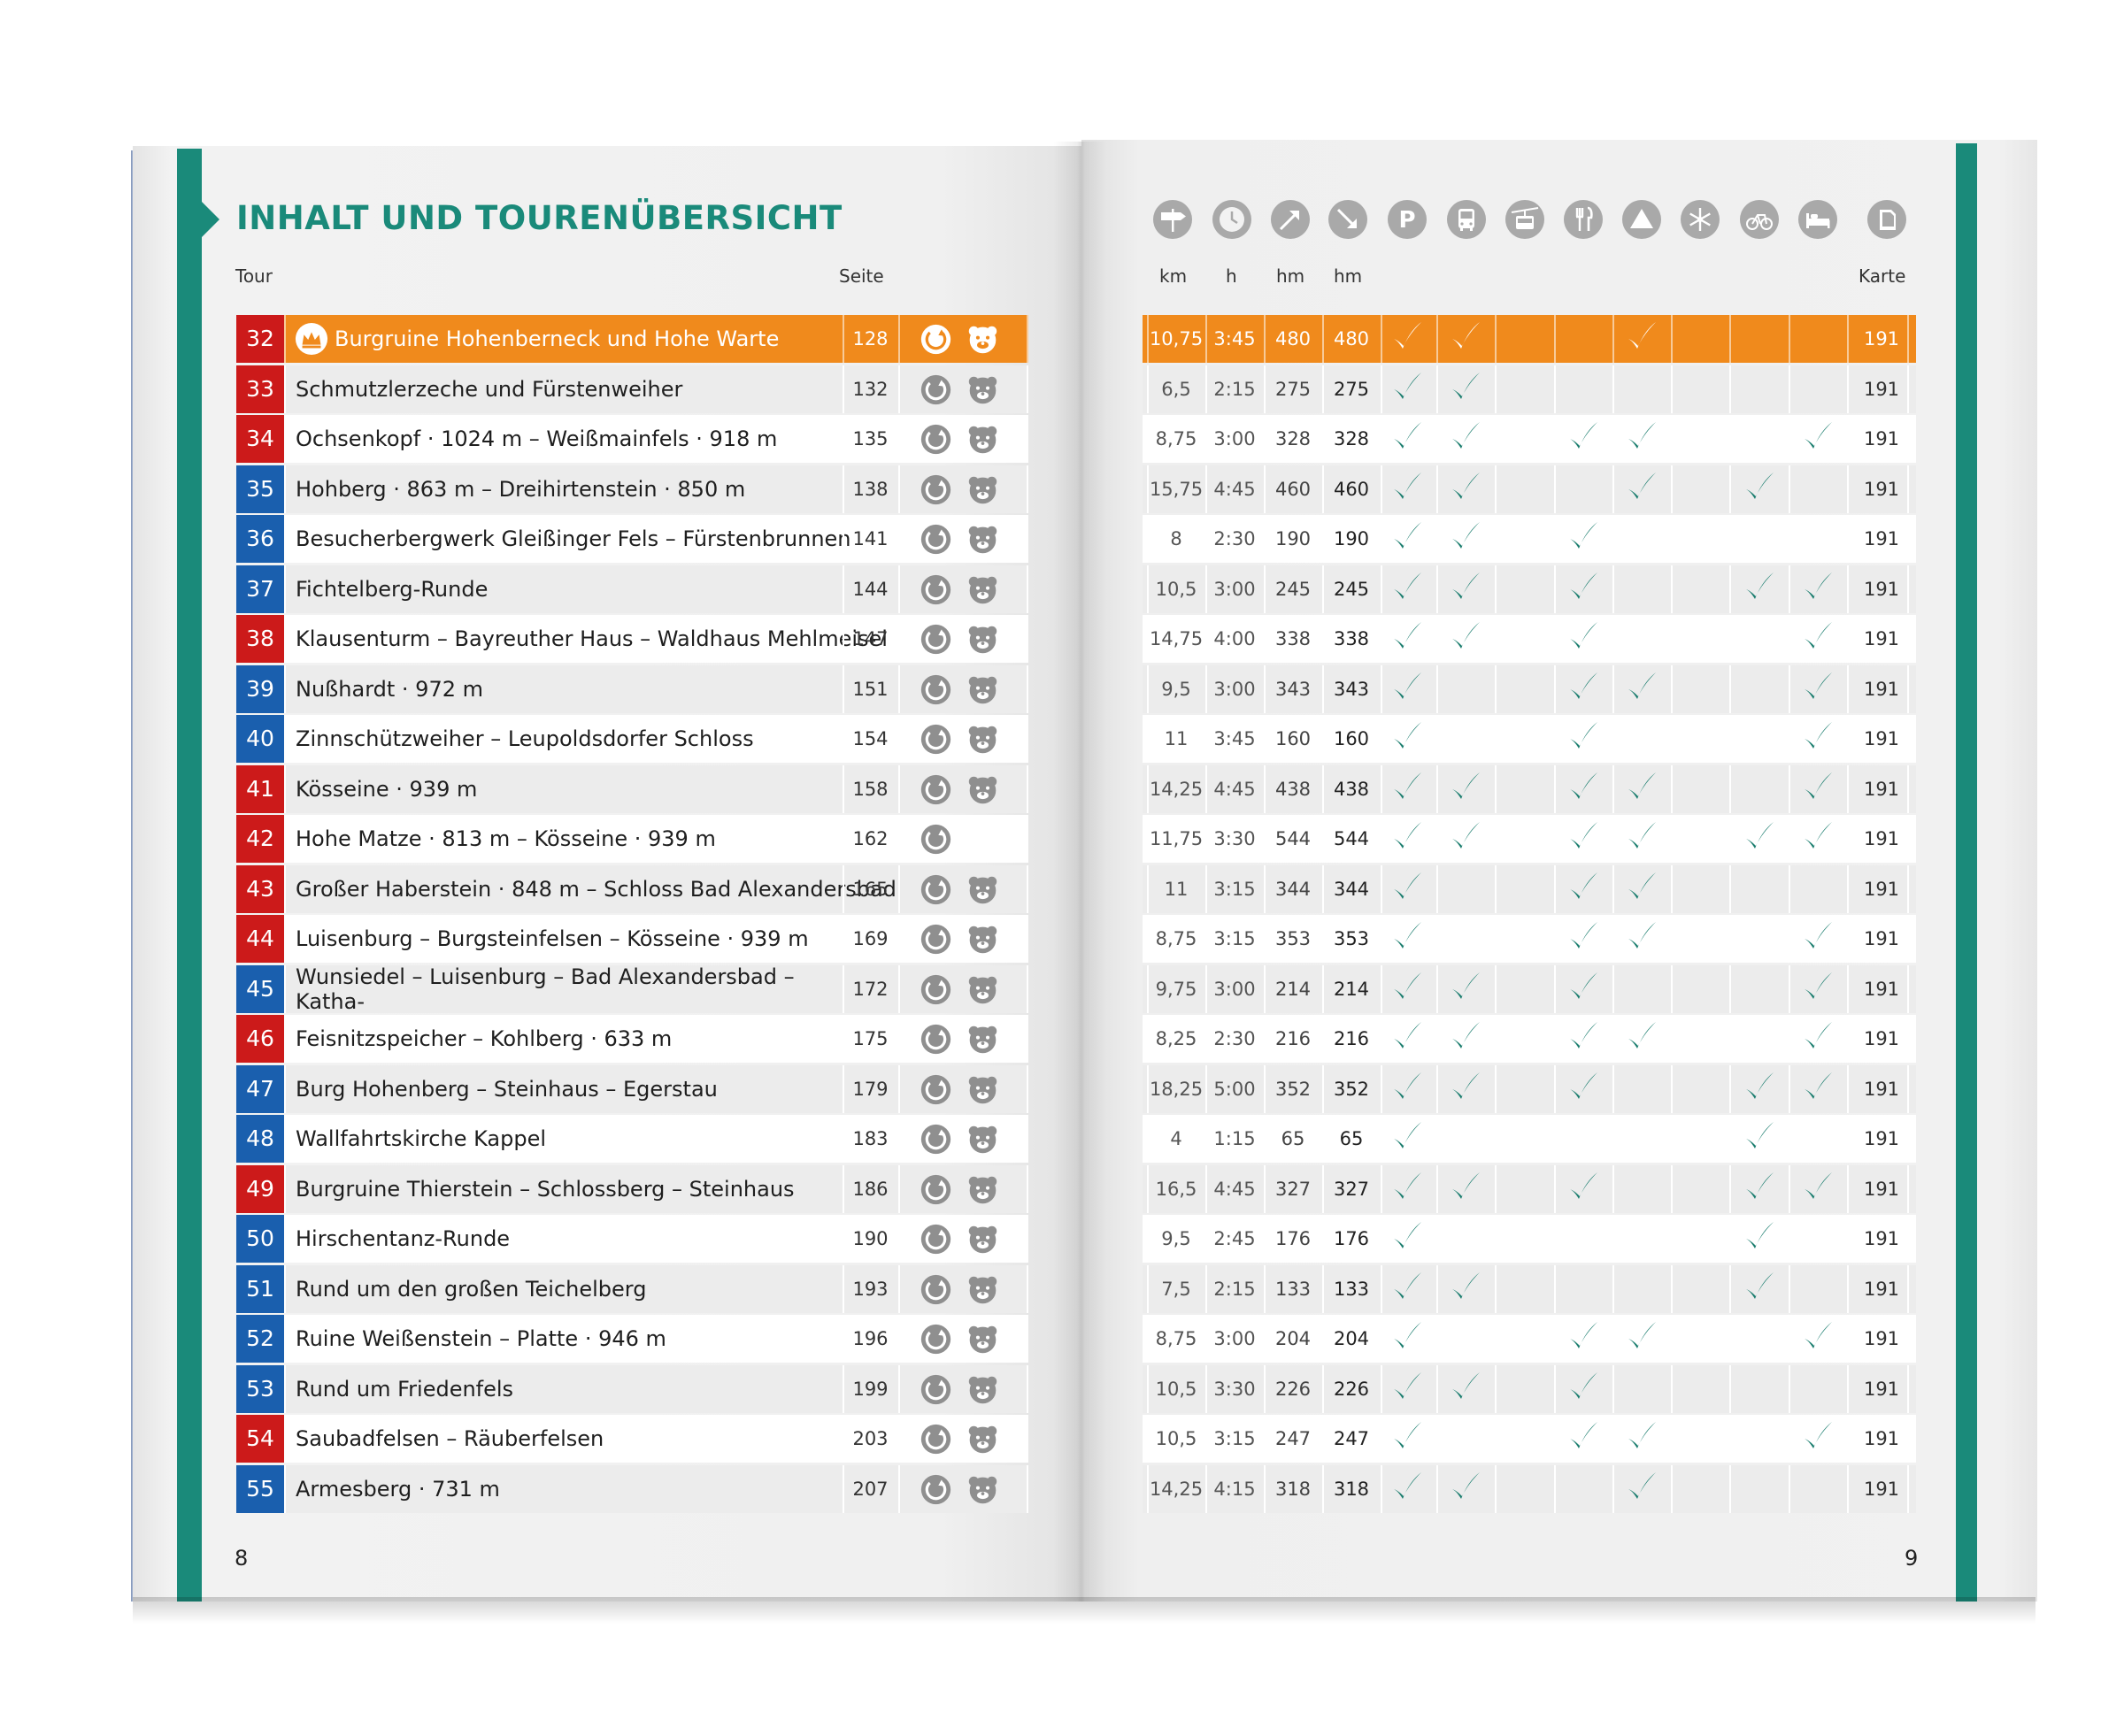 The image size is (2124, 1736). Describe the element at coordinates (871, 938) in the screenshot. I see `page-ref: 169` at that location.